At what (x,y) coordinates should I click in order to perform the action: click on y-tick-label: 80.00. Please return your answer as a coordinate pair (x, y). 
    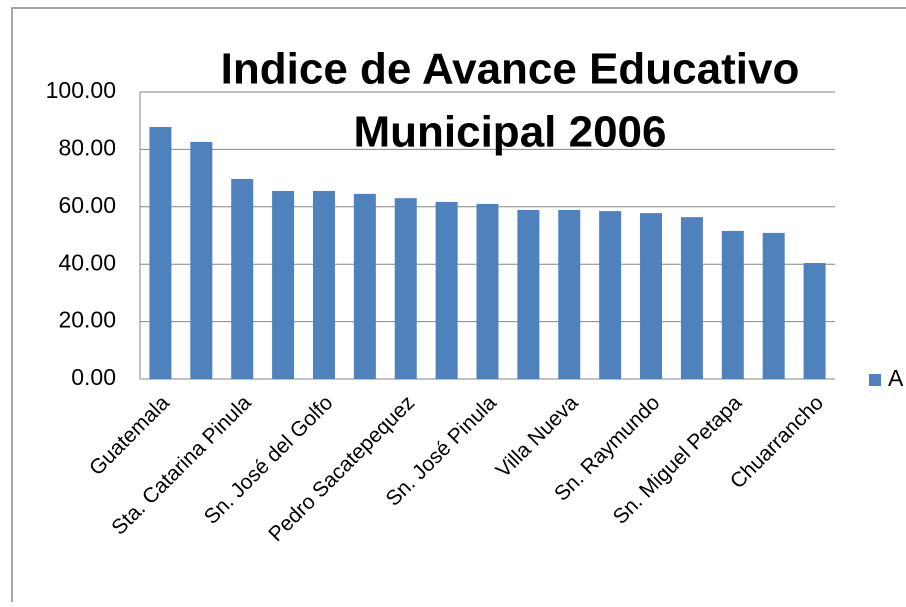
    Looking at the image, I should click on (87, 147).